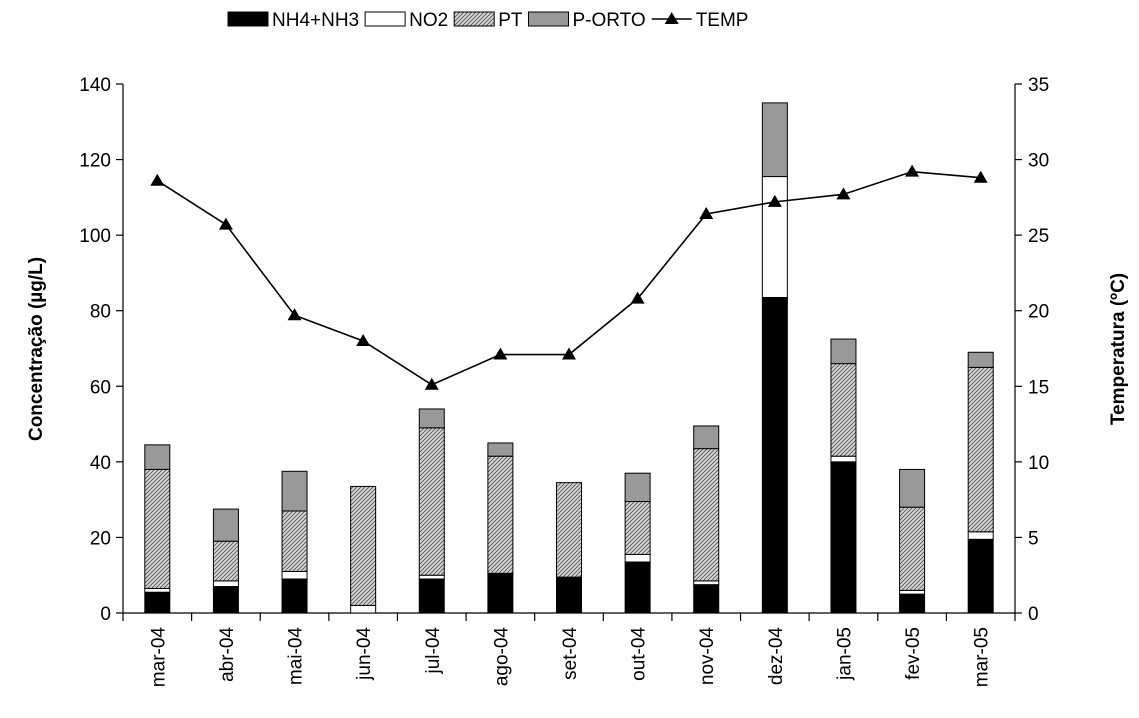 The height and width of the screenshot is (718, 1139). I want to click on x-tick-label: ago-04, so click(501, 657).